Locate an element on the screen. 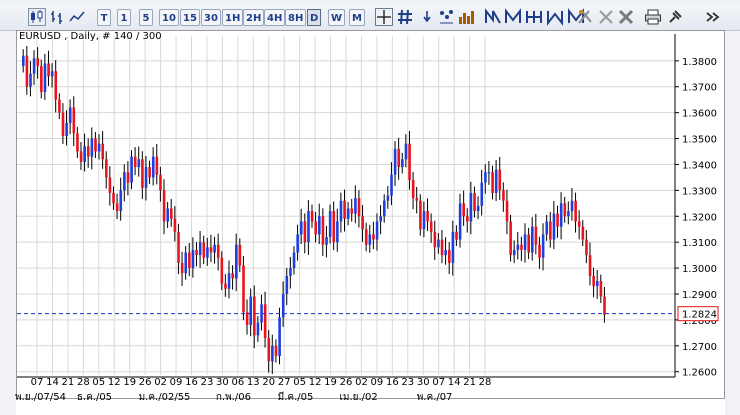 The width and height of the screenshot is (740, 415). y-tick-label: 1.3000 is located at coordinates (699, 269).